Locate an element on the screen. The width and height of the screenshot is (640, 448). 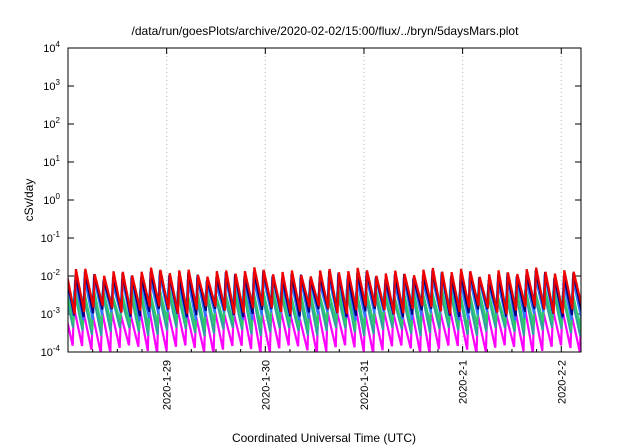
x-axis-label: Coordinated Universal Time (UTC) is located at coordinates (324, 438).